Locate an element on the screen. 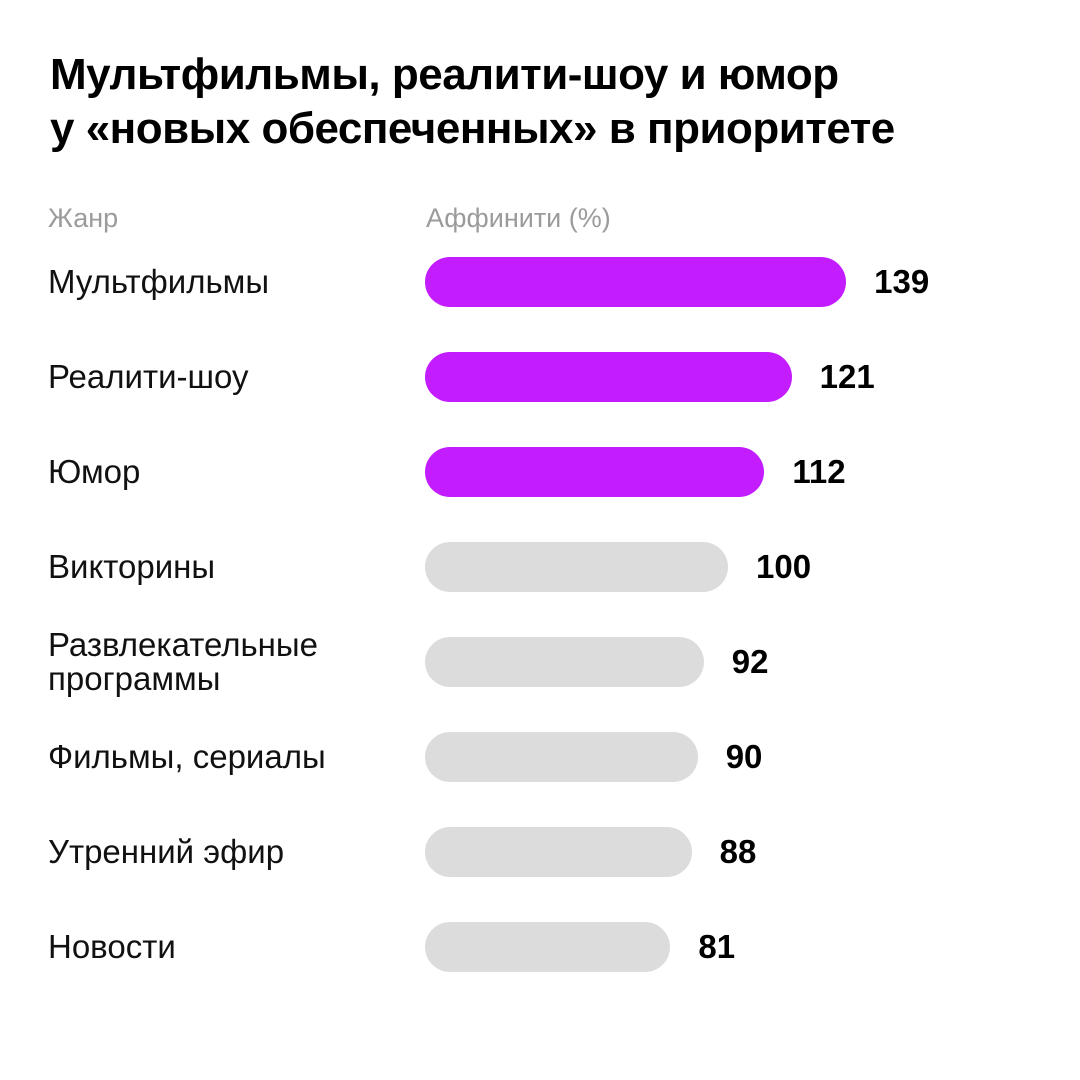  value-label: 92 is located at coordinates (750, 661).